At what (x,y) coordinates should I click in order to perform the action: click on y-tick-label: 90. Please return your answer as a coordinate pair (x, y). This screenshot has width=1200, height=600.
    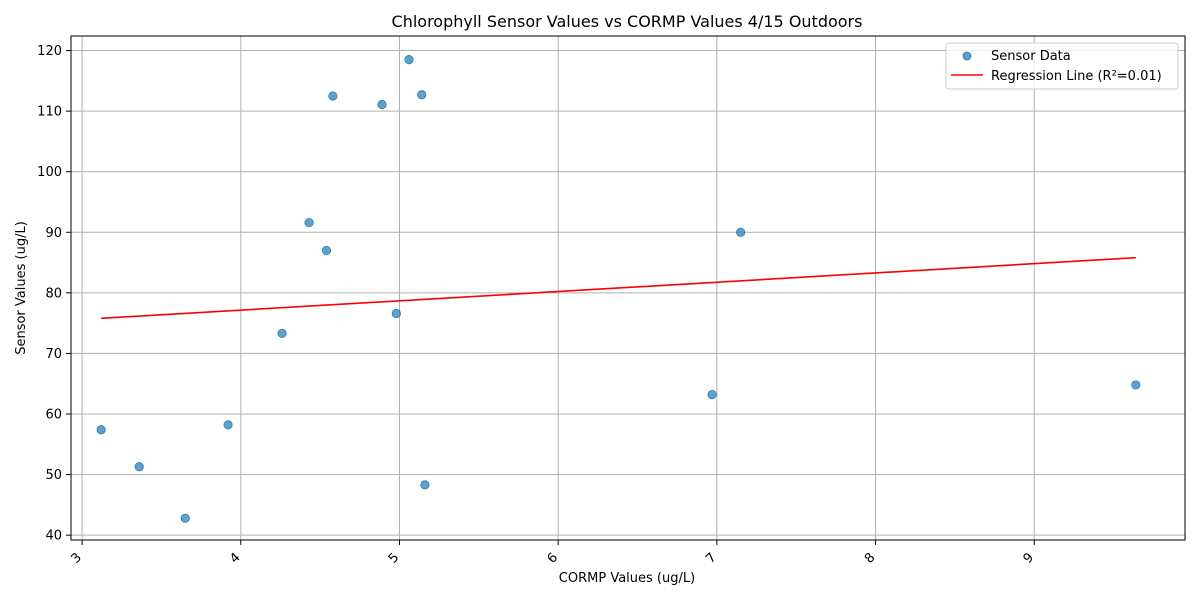
    Looking at the image, I should click on (53, 233).